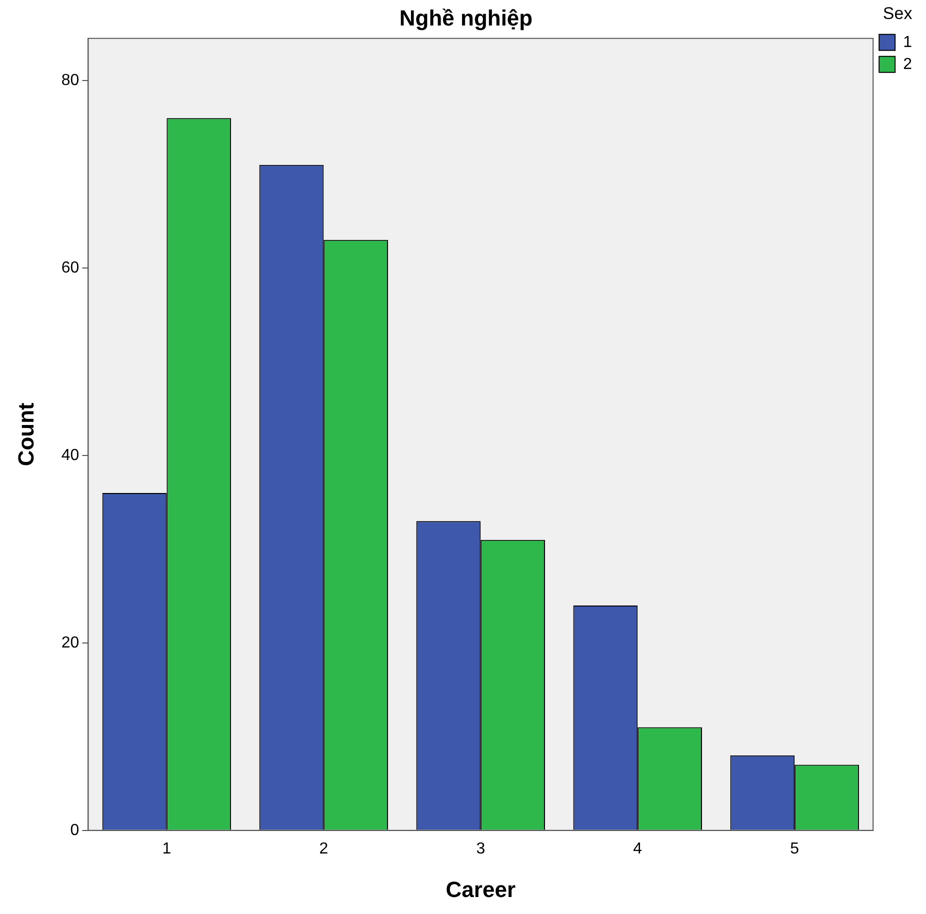  I want to click on y-tick-label: 60, so click(70, 267).